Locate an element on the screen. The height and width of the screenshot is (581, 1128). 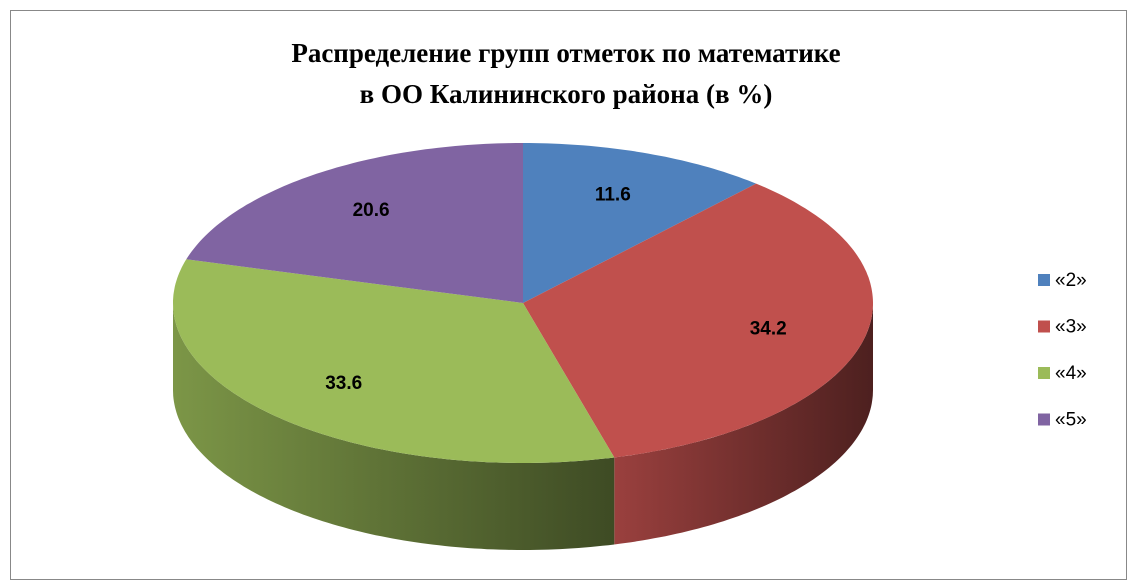
chart-title: в ОО Калининского района (в %) is located at coordinates (566, 94).